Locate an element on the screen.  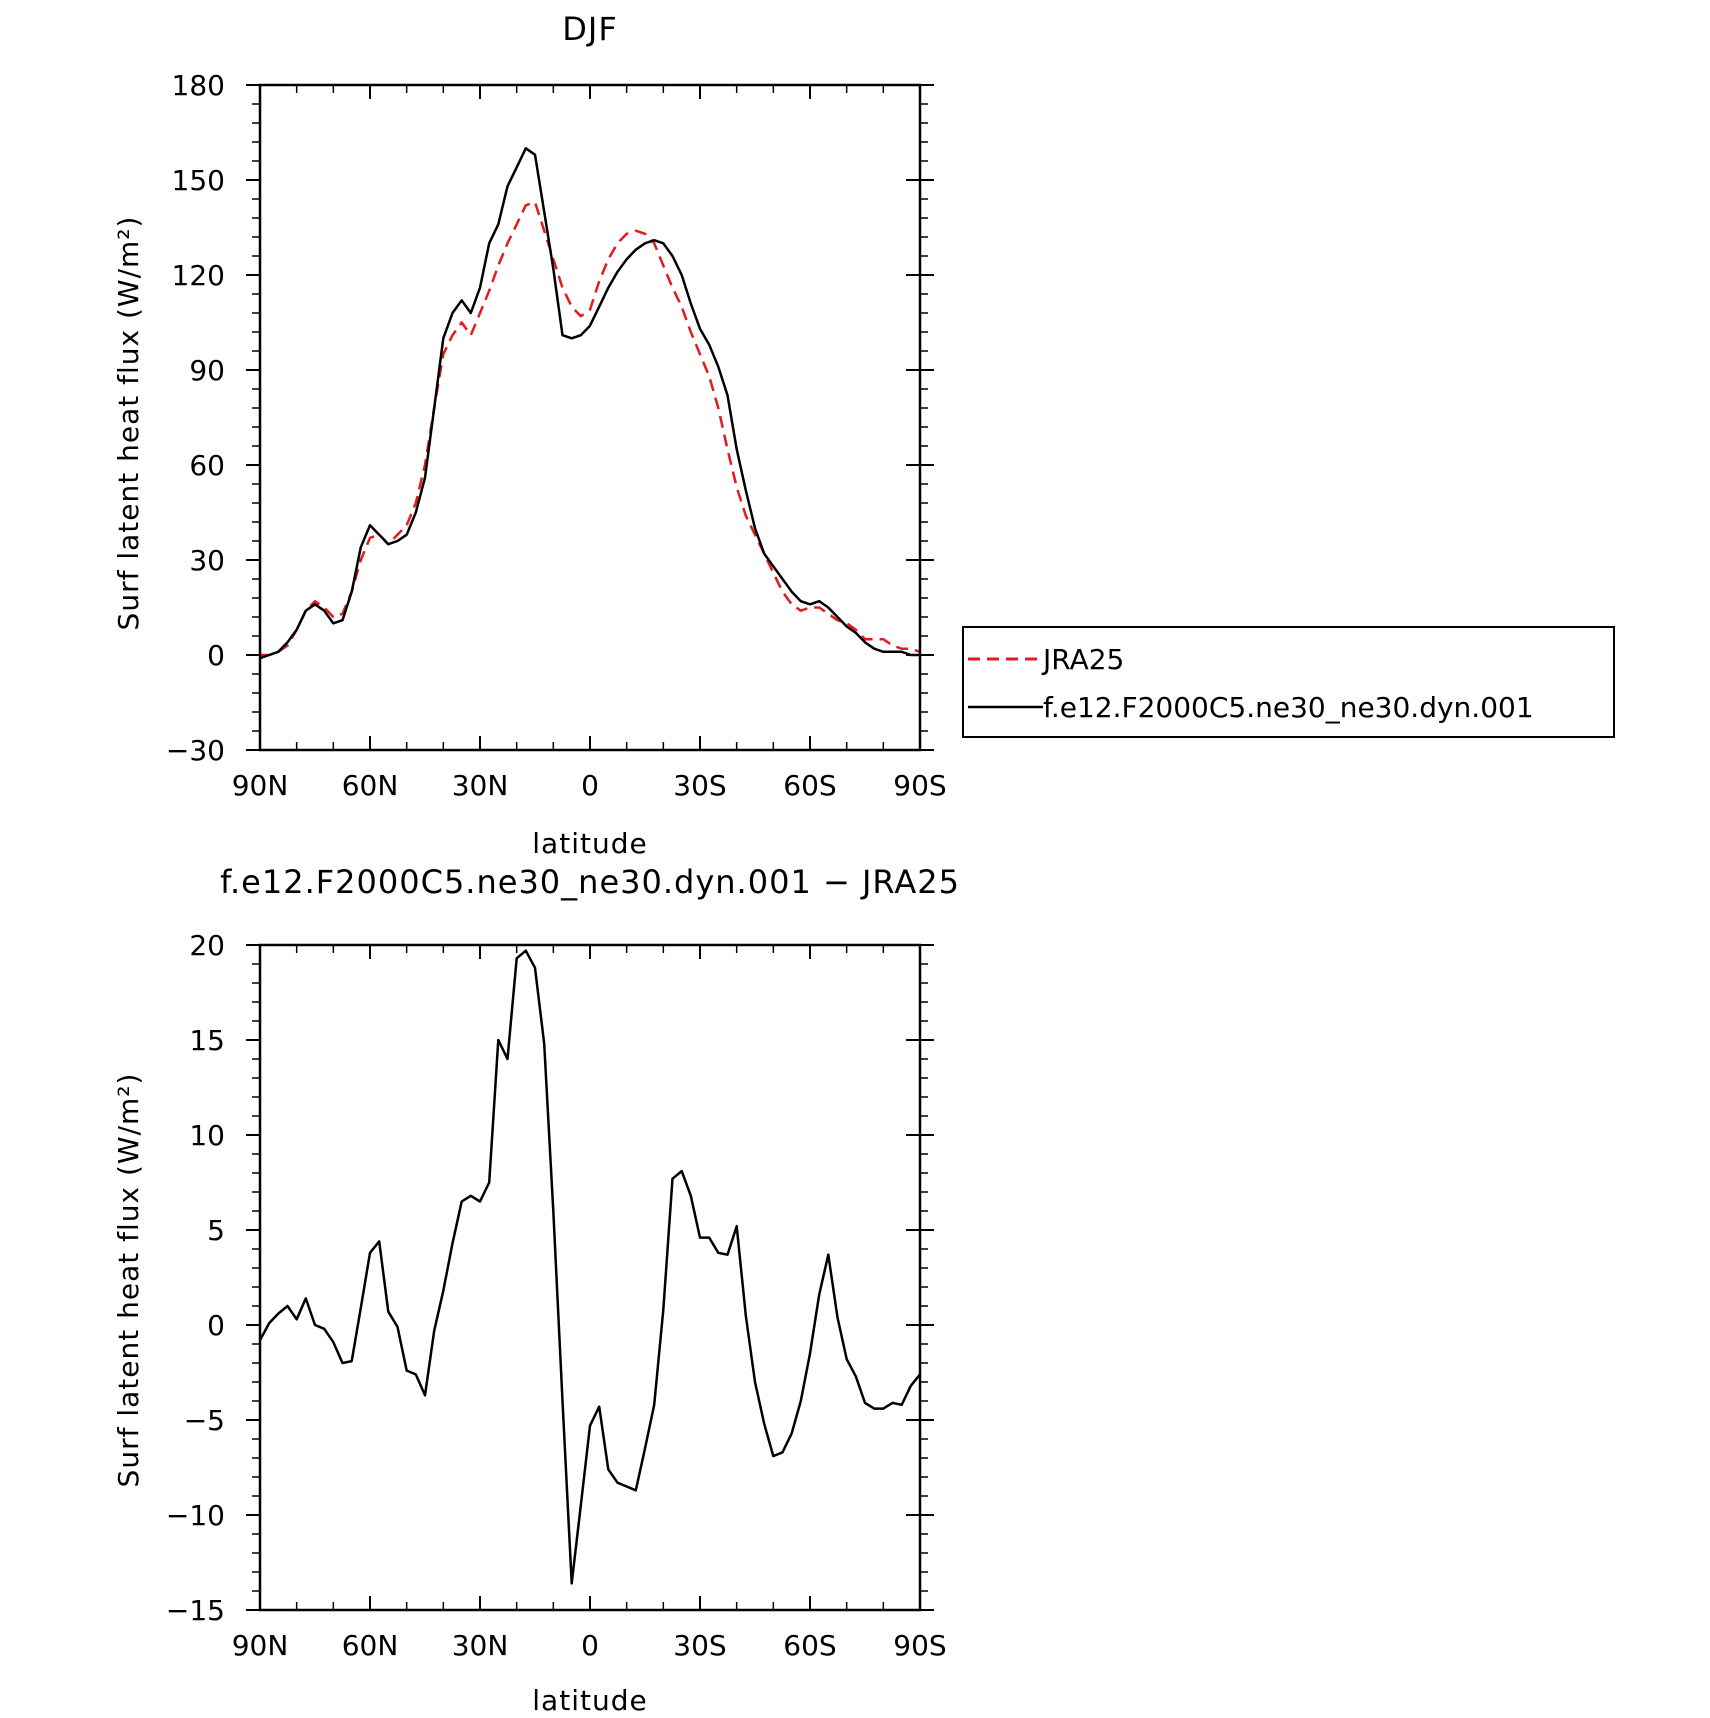
top-ytick-label: 180 is located at coordinates (198, 85).